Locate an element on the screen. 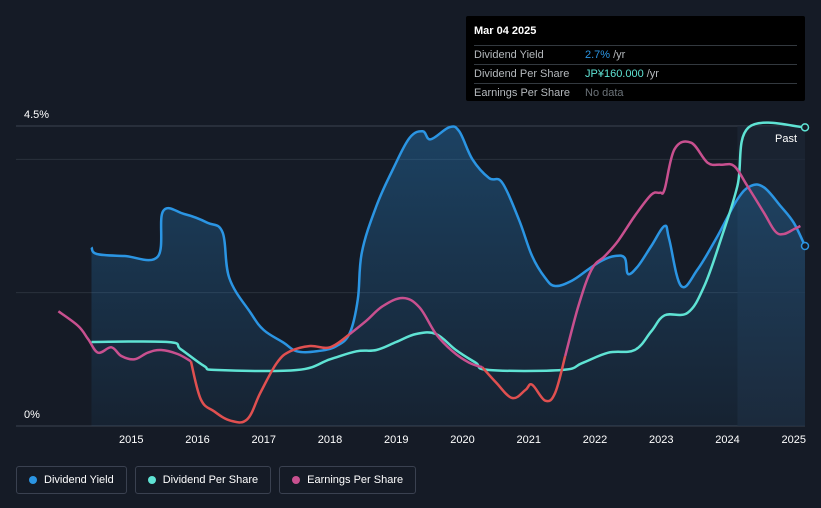  tooltip-row-dividend-yield: Dividend Yield 2.7% /yr is located at coordinates (635, 55).